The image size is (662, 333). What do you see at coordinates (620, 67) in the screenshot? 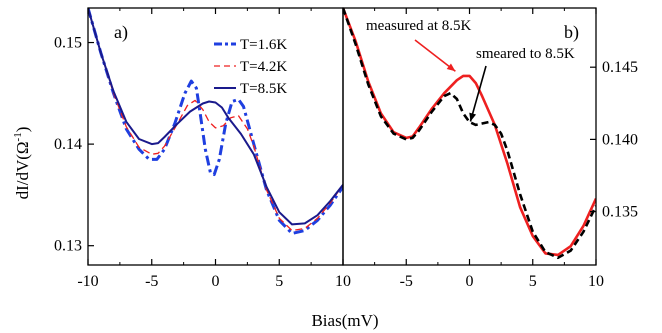
I see `y-tick-label: 0.145` at bounding box center [620, 67].